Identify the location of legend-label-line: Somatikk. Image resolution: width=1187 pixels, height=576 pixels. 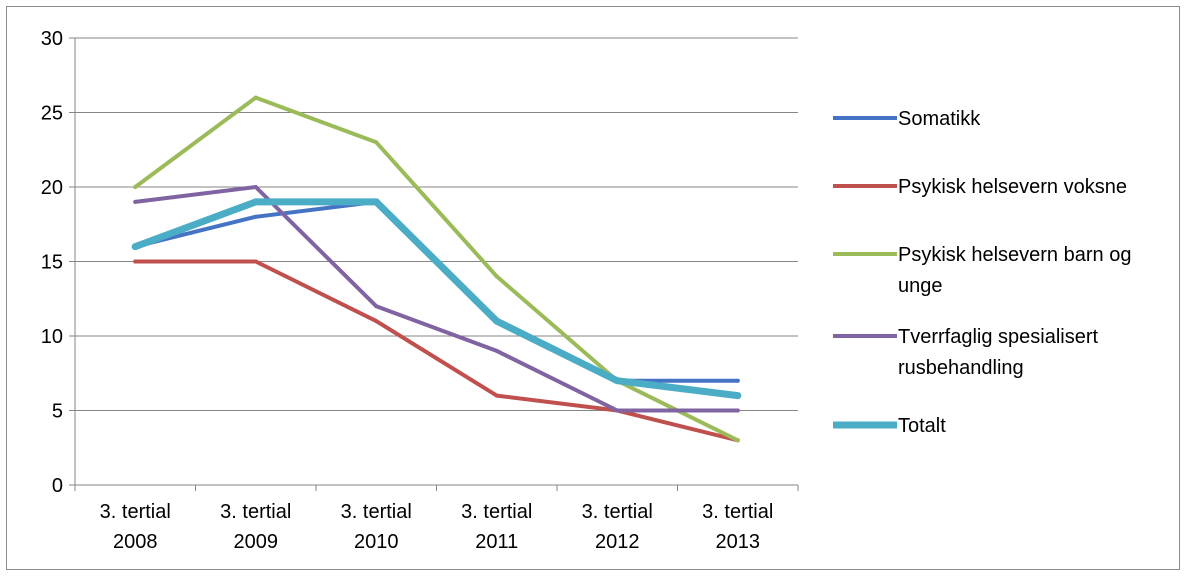
(939, 119).